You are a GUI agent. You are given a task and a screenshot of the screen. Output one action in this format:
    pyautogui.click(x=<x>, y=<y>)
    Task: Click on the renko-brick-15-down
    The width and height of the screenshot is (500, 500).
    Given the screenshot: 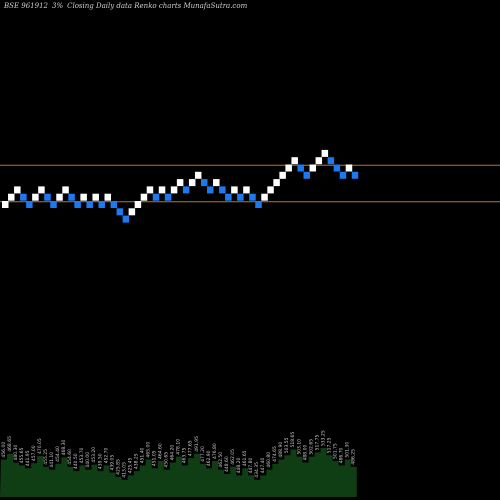 What is the action you would take?
    pyautogui.click(x=89, y=204)
    